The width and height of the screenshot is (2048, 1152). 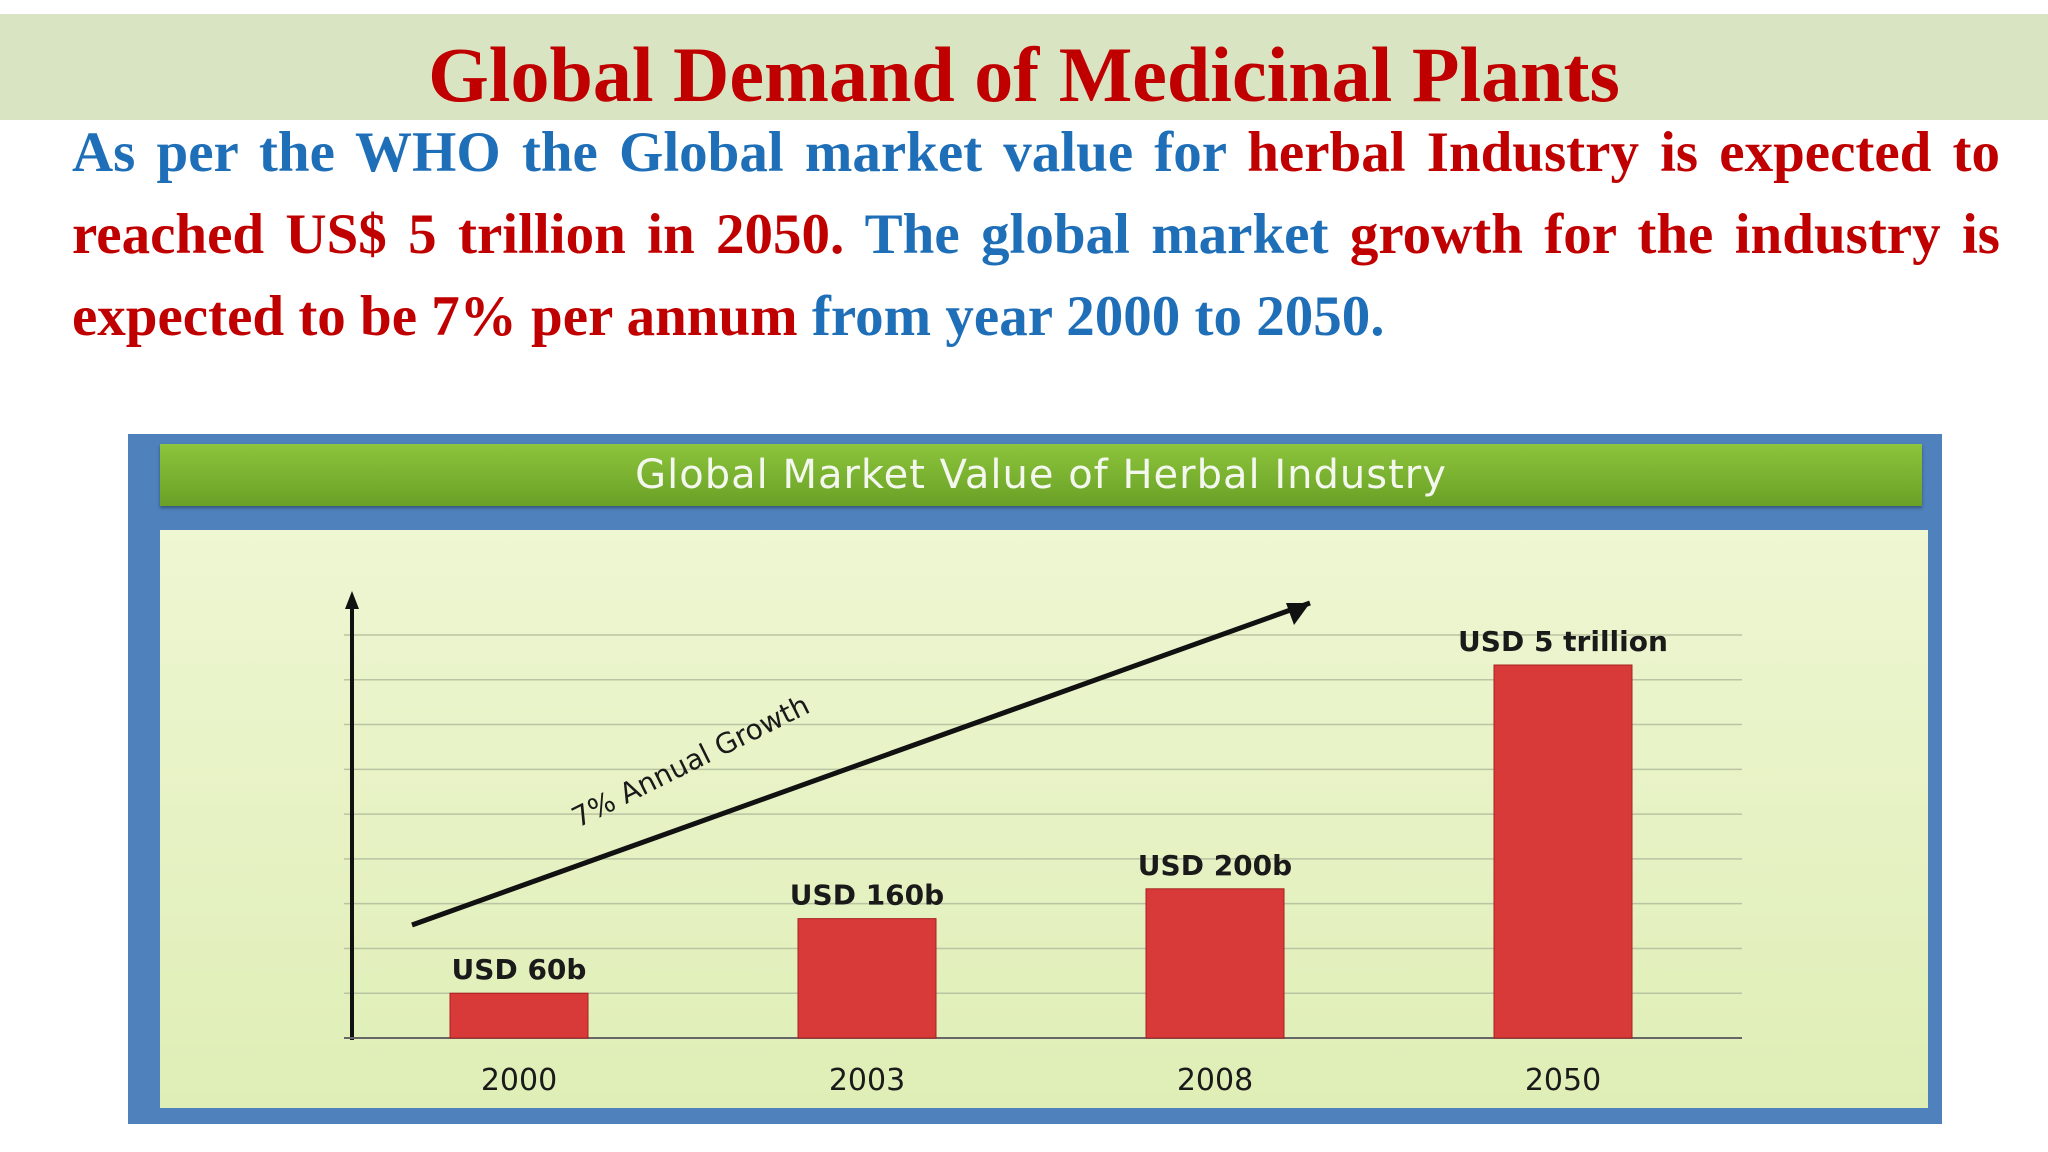 I want to click on data-label: USD 60b, so click(x=519, y=969).